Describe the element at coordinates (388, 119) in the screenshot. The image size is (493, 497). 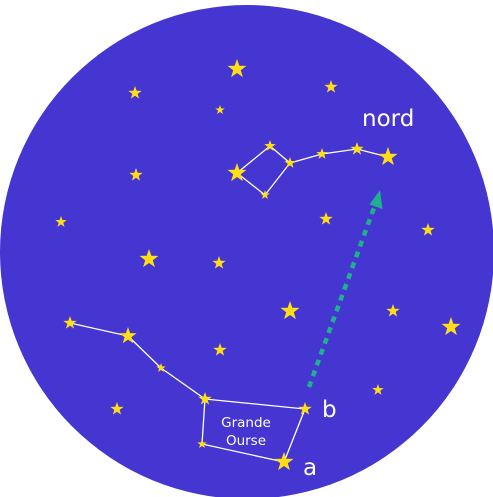
I see `north-label: nord` at that location.